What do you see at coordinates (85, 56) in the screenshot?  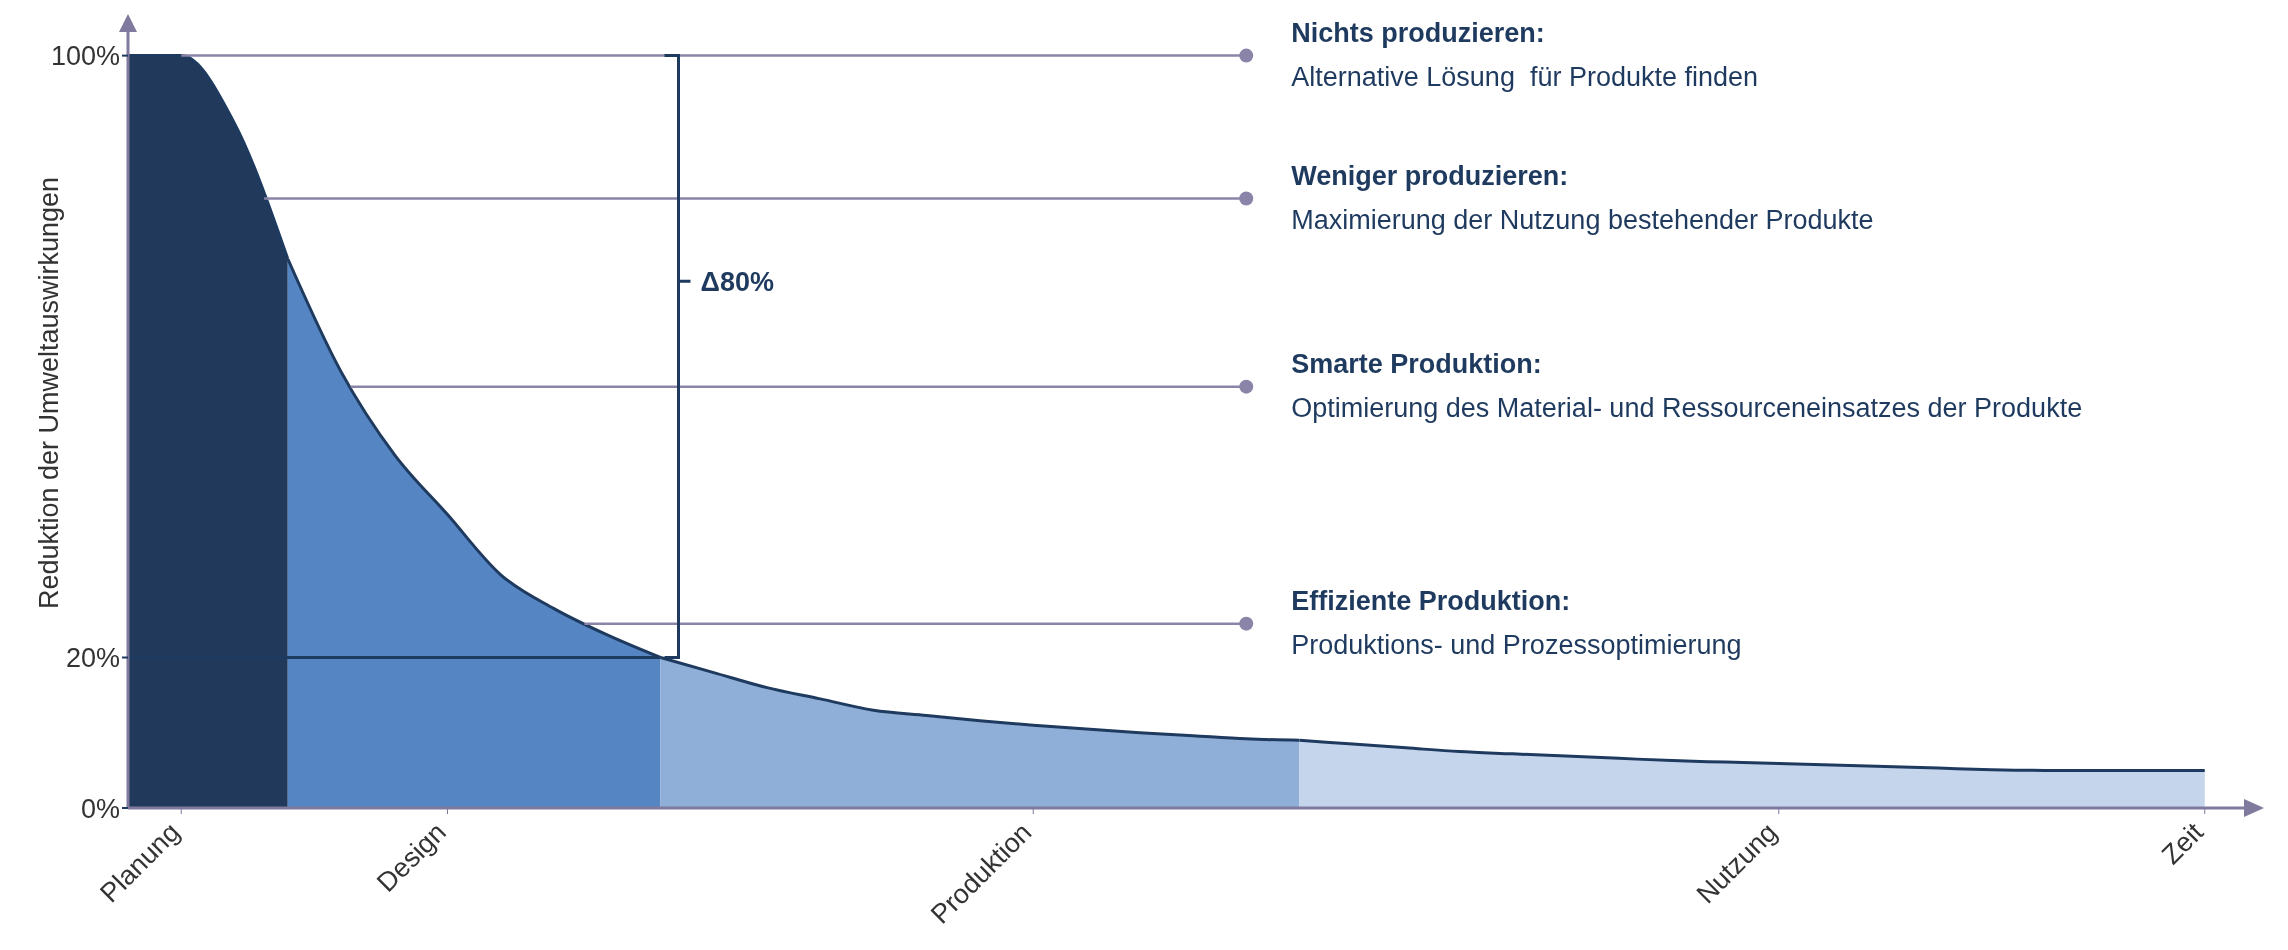 I see `y-tick-label: 100%` at bounding box center [85, 56].